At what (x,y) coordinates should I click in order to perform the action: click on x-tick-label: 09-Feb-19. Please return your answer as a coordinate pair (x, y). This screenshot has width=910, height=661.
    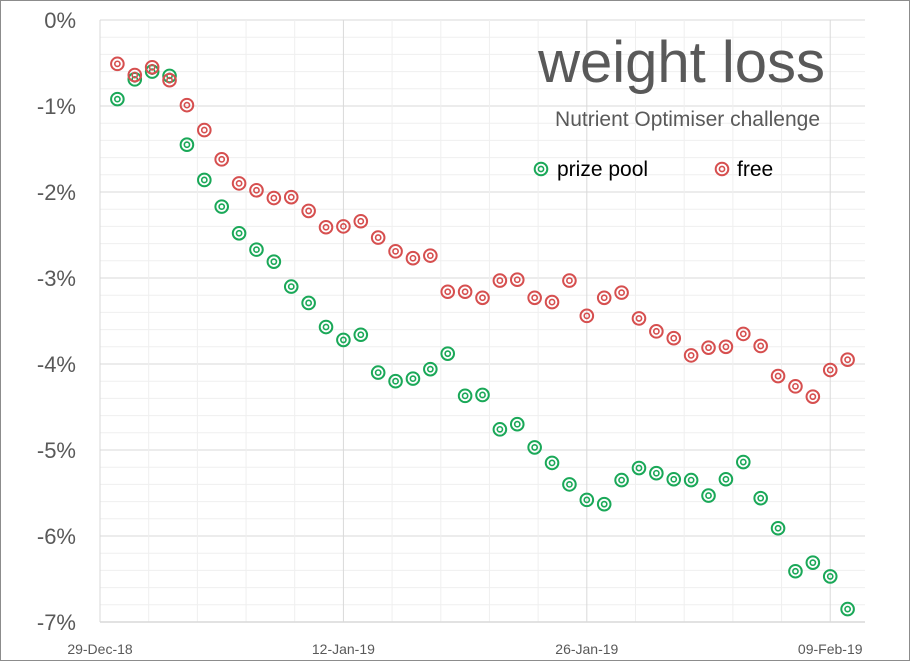
    Looking at the image, I should click on (830, 649).